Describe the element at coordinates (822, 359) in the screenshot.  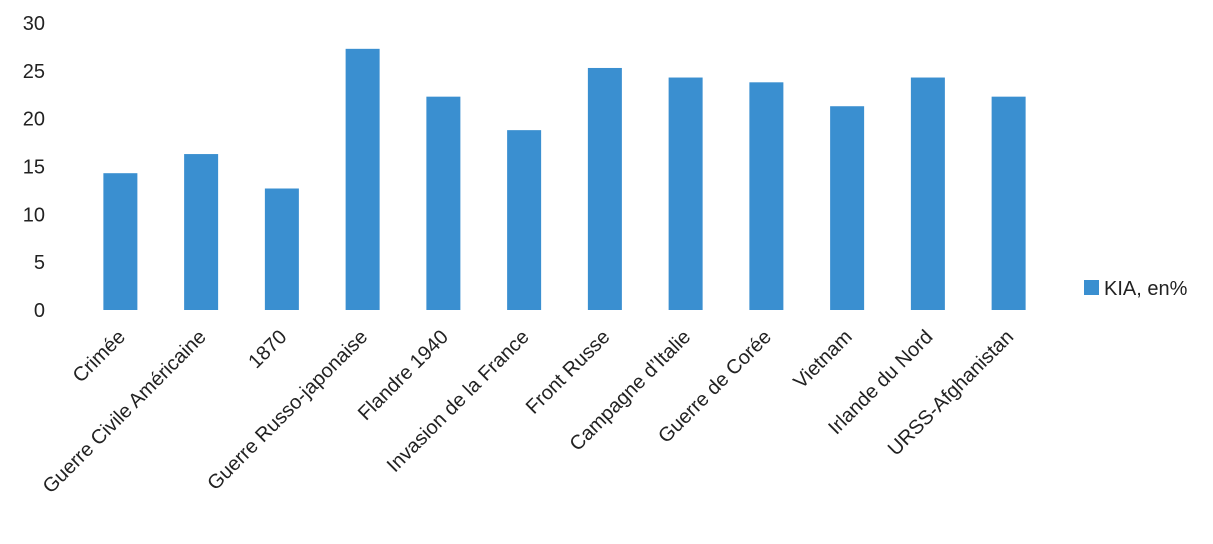
I see `x-tick-label: Vietnam` at that location.